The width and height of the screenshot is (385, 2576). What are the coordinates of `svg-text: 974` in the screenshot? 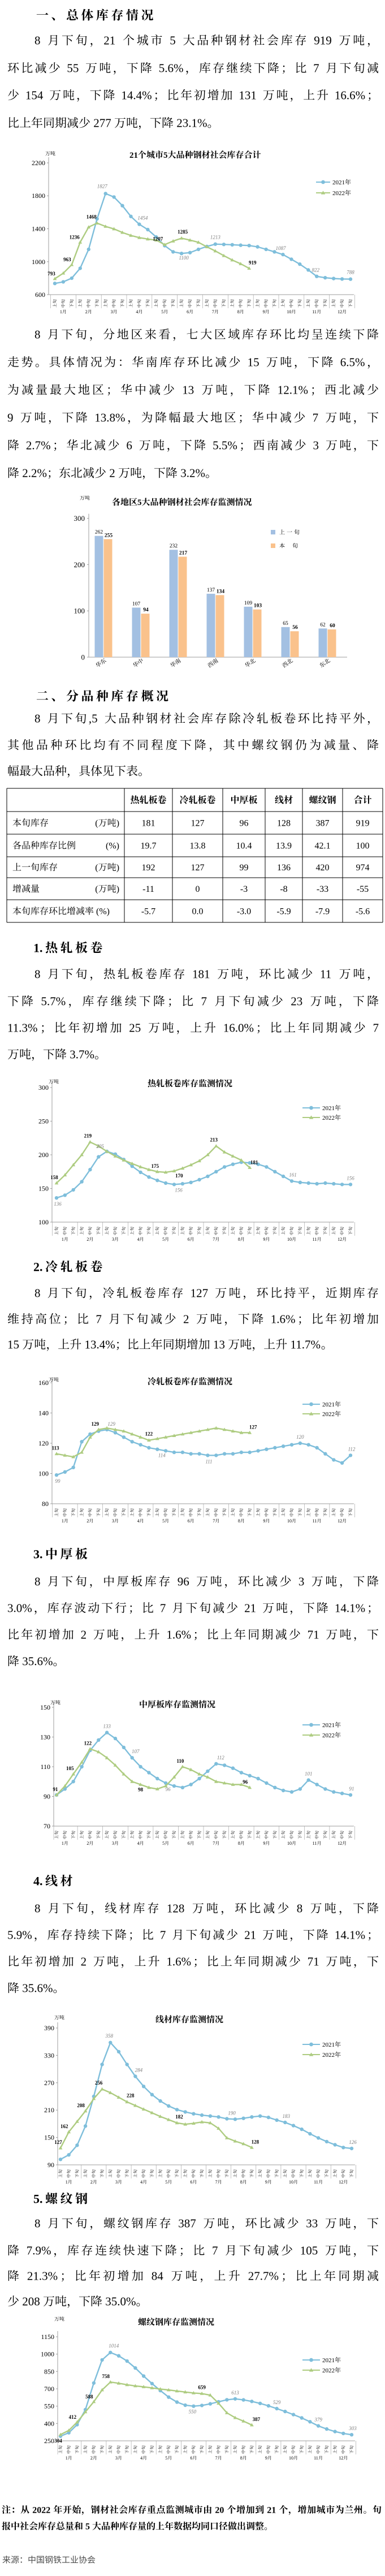 It's located at (363, 868).